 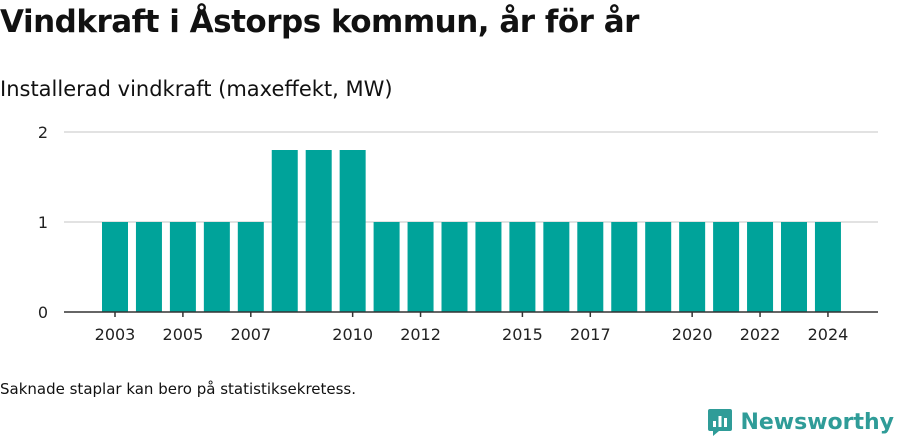 I want to click on brand-name: Newsworthy, so click(x=817, y=422).